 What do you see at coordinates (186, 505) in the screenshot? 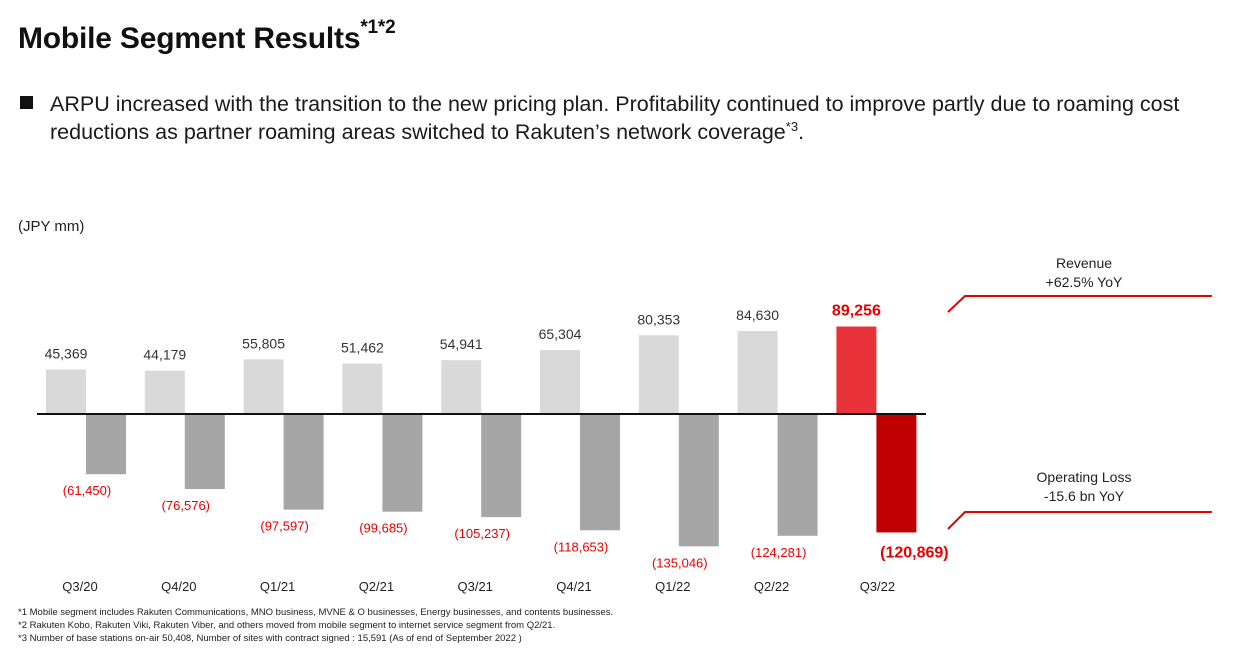
I see `loss-data-label: (76,576)` at bounding box center [186, 505].